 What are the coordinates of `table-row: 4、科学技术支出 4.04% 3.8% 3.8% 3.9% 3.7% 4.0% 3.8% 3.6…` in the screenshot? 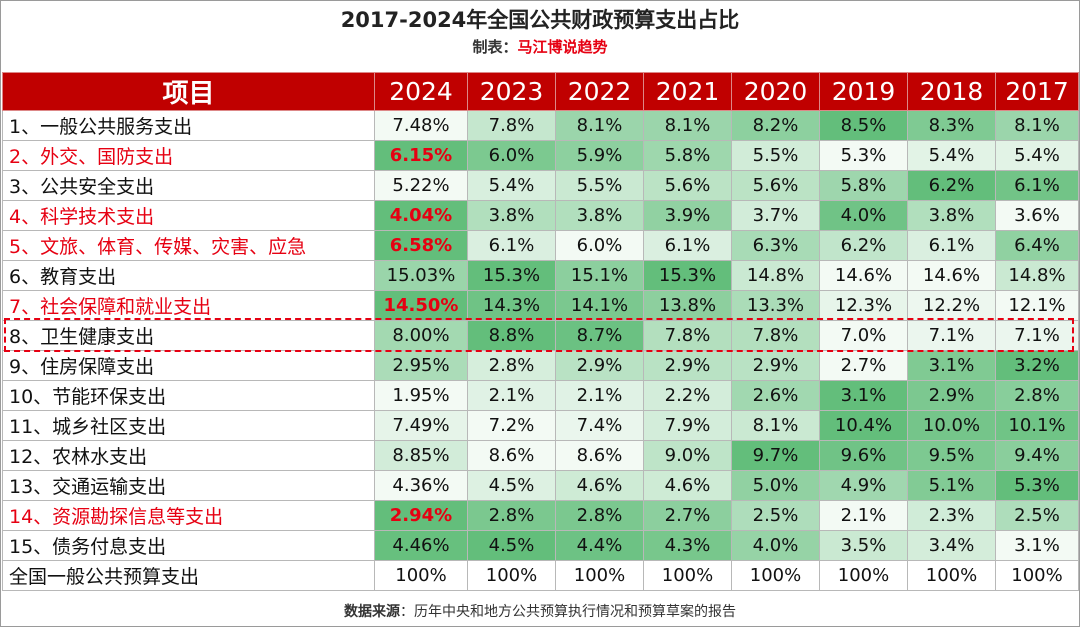 It's located at (540, 215).